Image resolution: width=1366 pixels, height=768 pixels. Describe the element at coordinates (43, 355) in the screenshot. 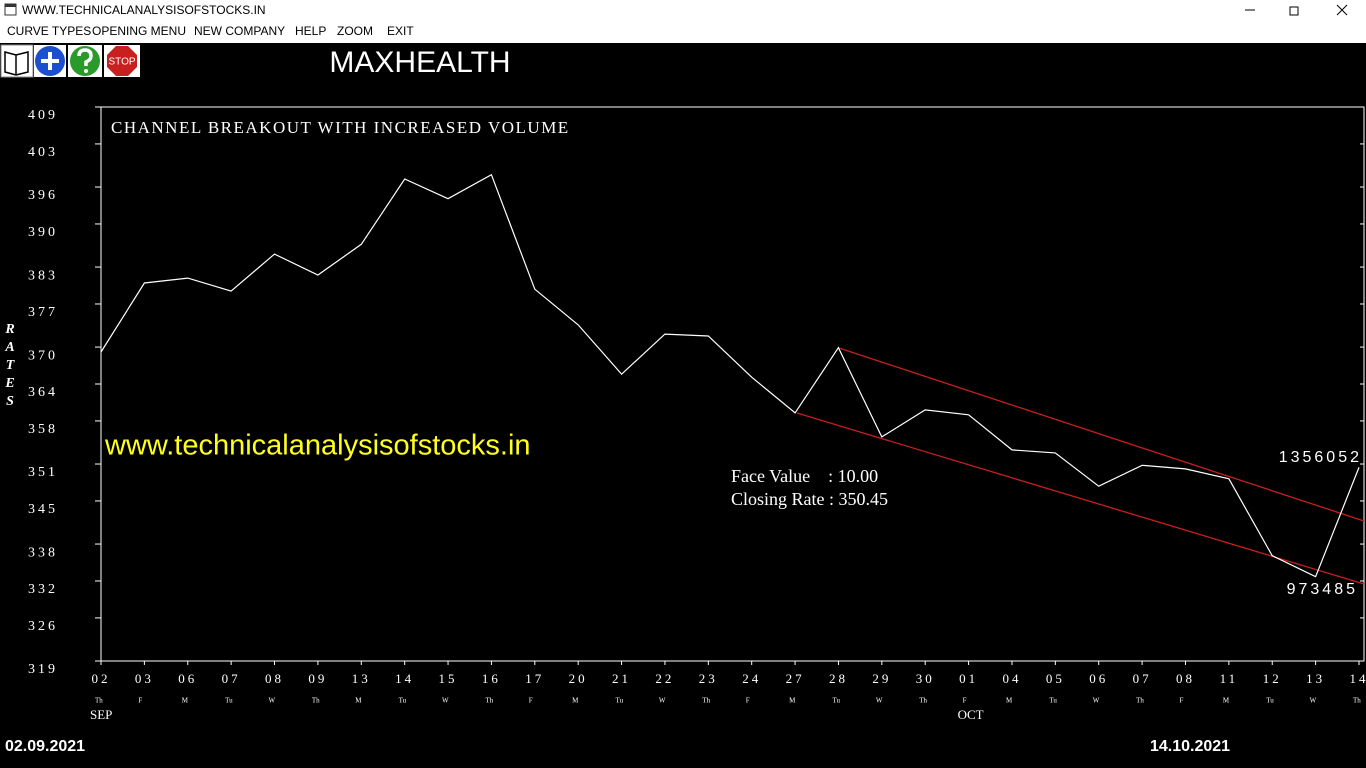

I see `y-tick-label: 370` at that location.